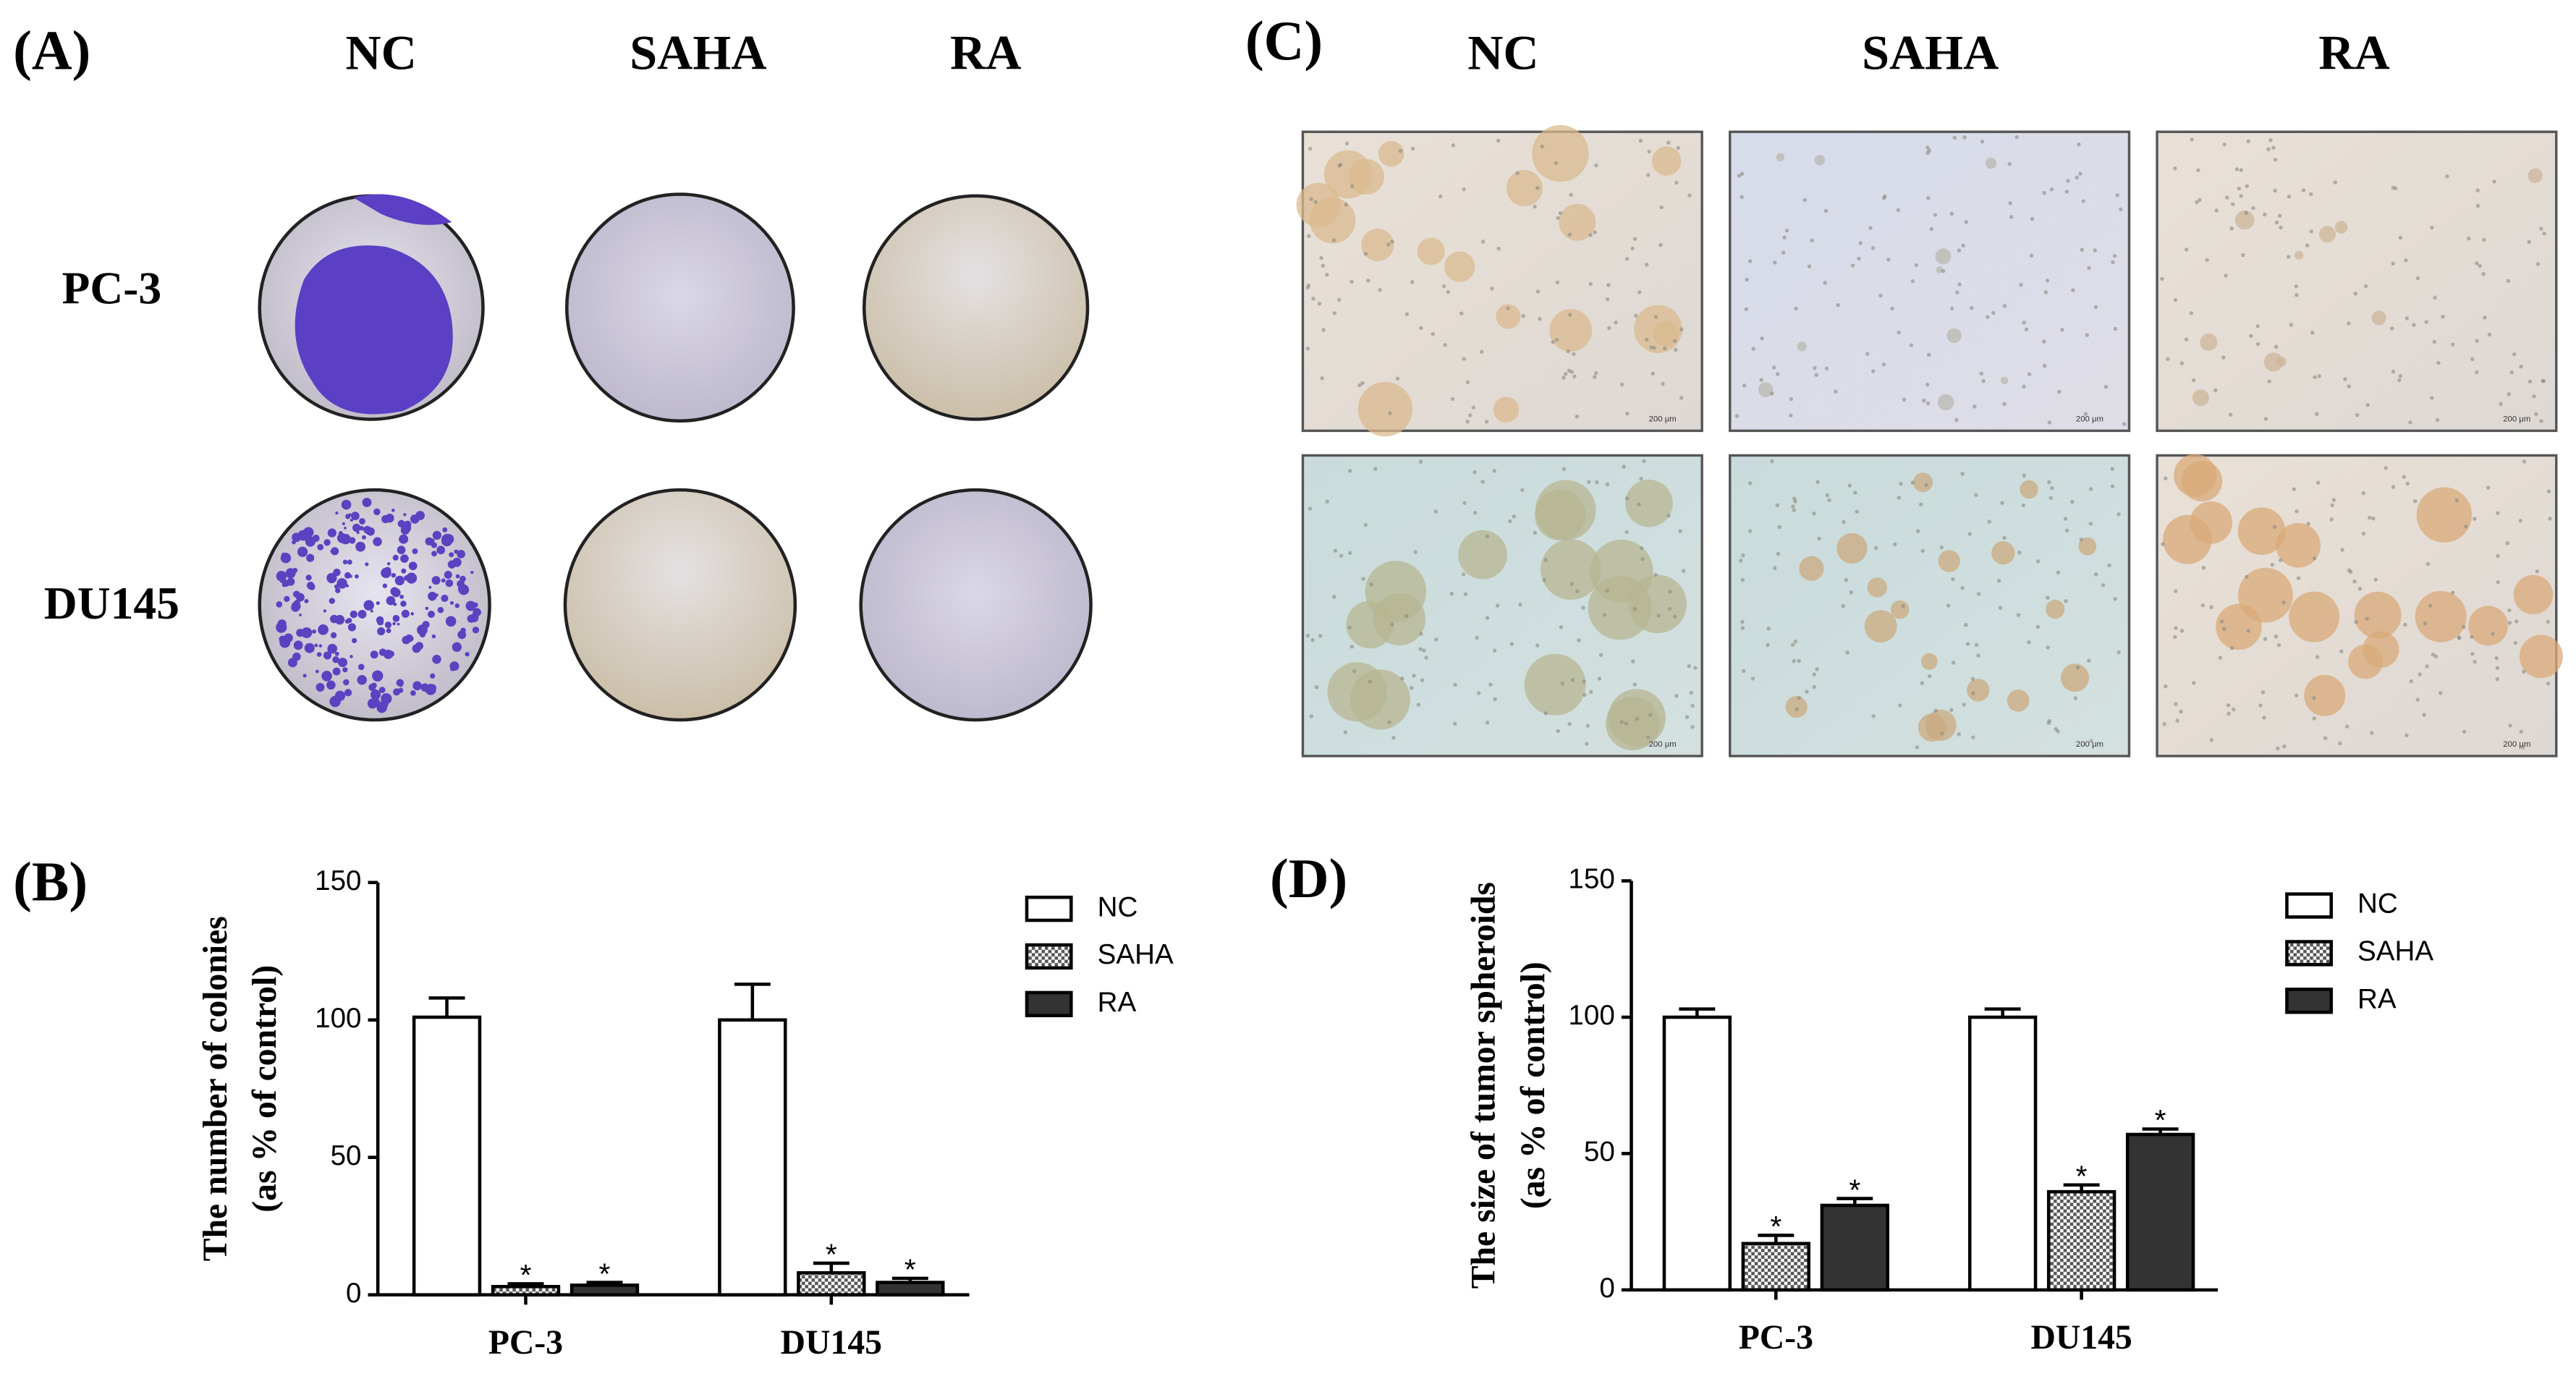 Image resolution: width=2576 pixels, height=1379 pixels. Describe the element at coordinates (831, 1283) in the screenshot. I see `bar` at that location.